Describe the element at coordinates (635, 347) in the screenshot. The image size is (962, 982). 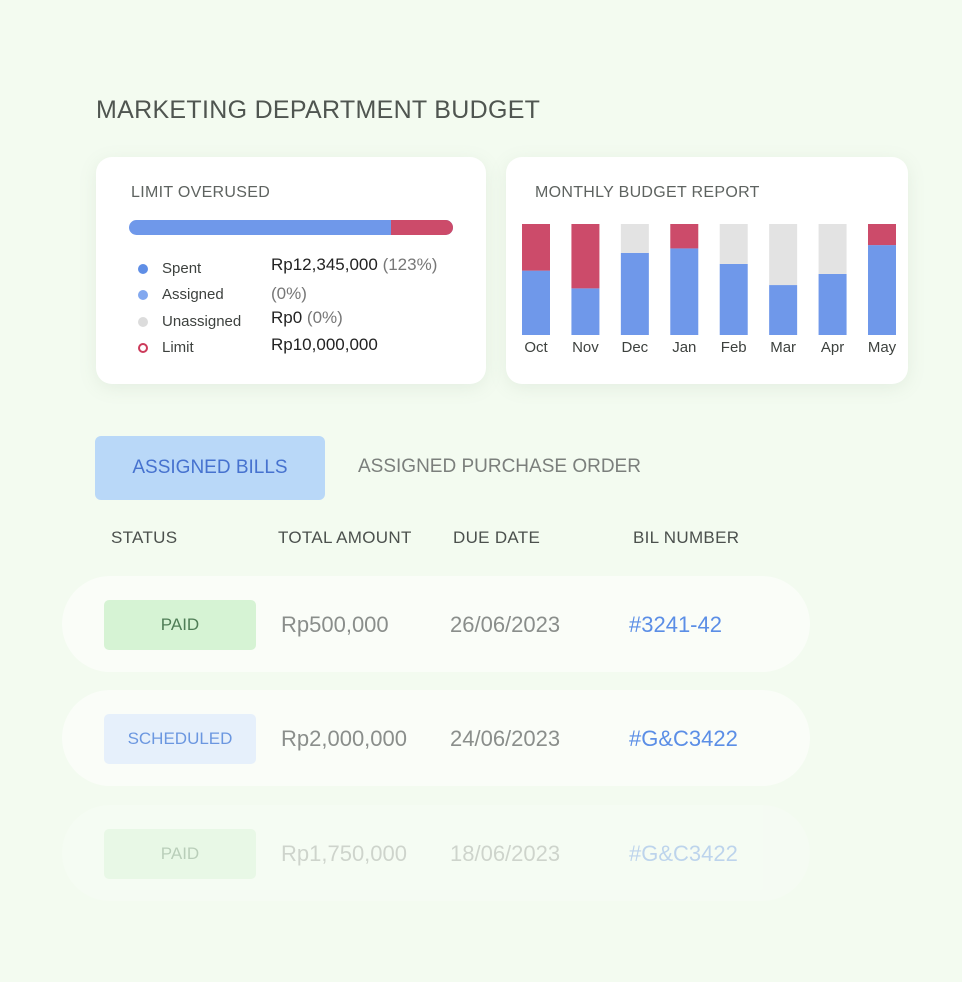
I see `month-tick-label: Dec` at that location.